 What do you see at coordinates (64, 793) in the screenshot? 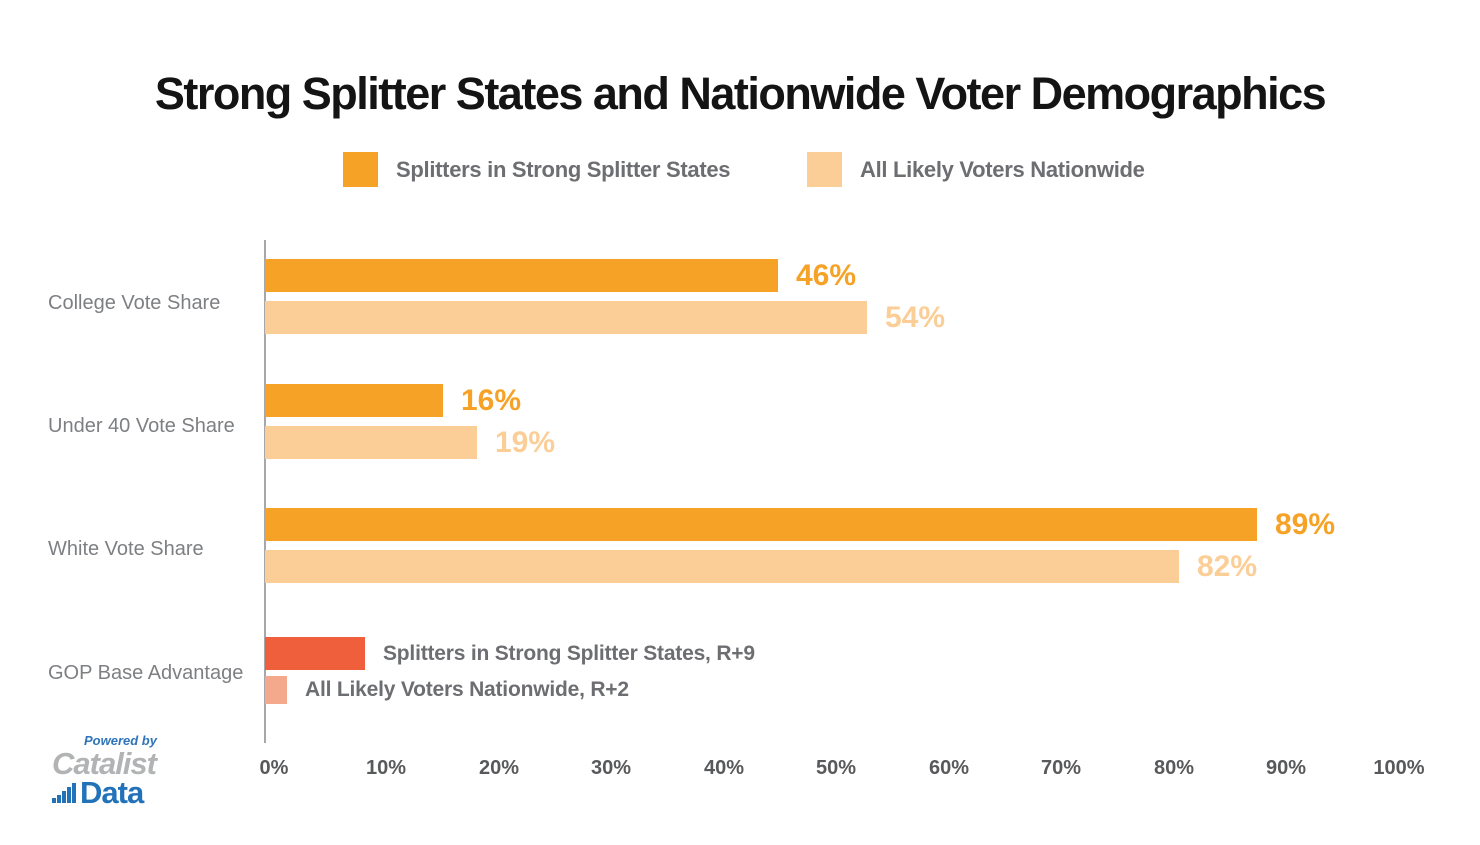
I see `bar-chart-icon` at bounding box center [64, 793].